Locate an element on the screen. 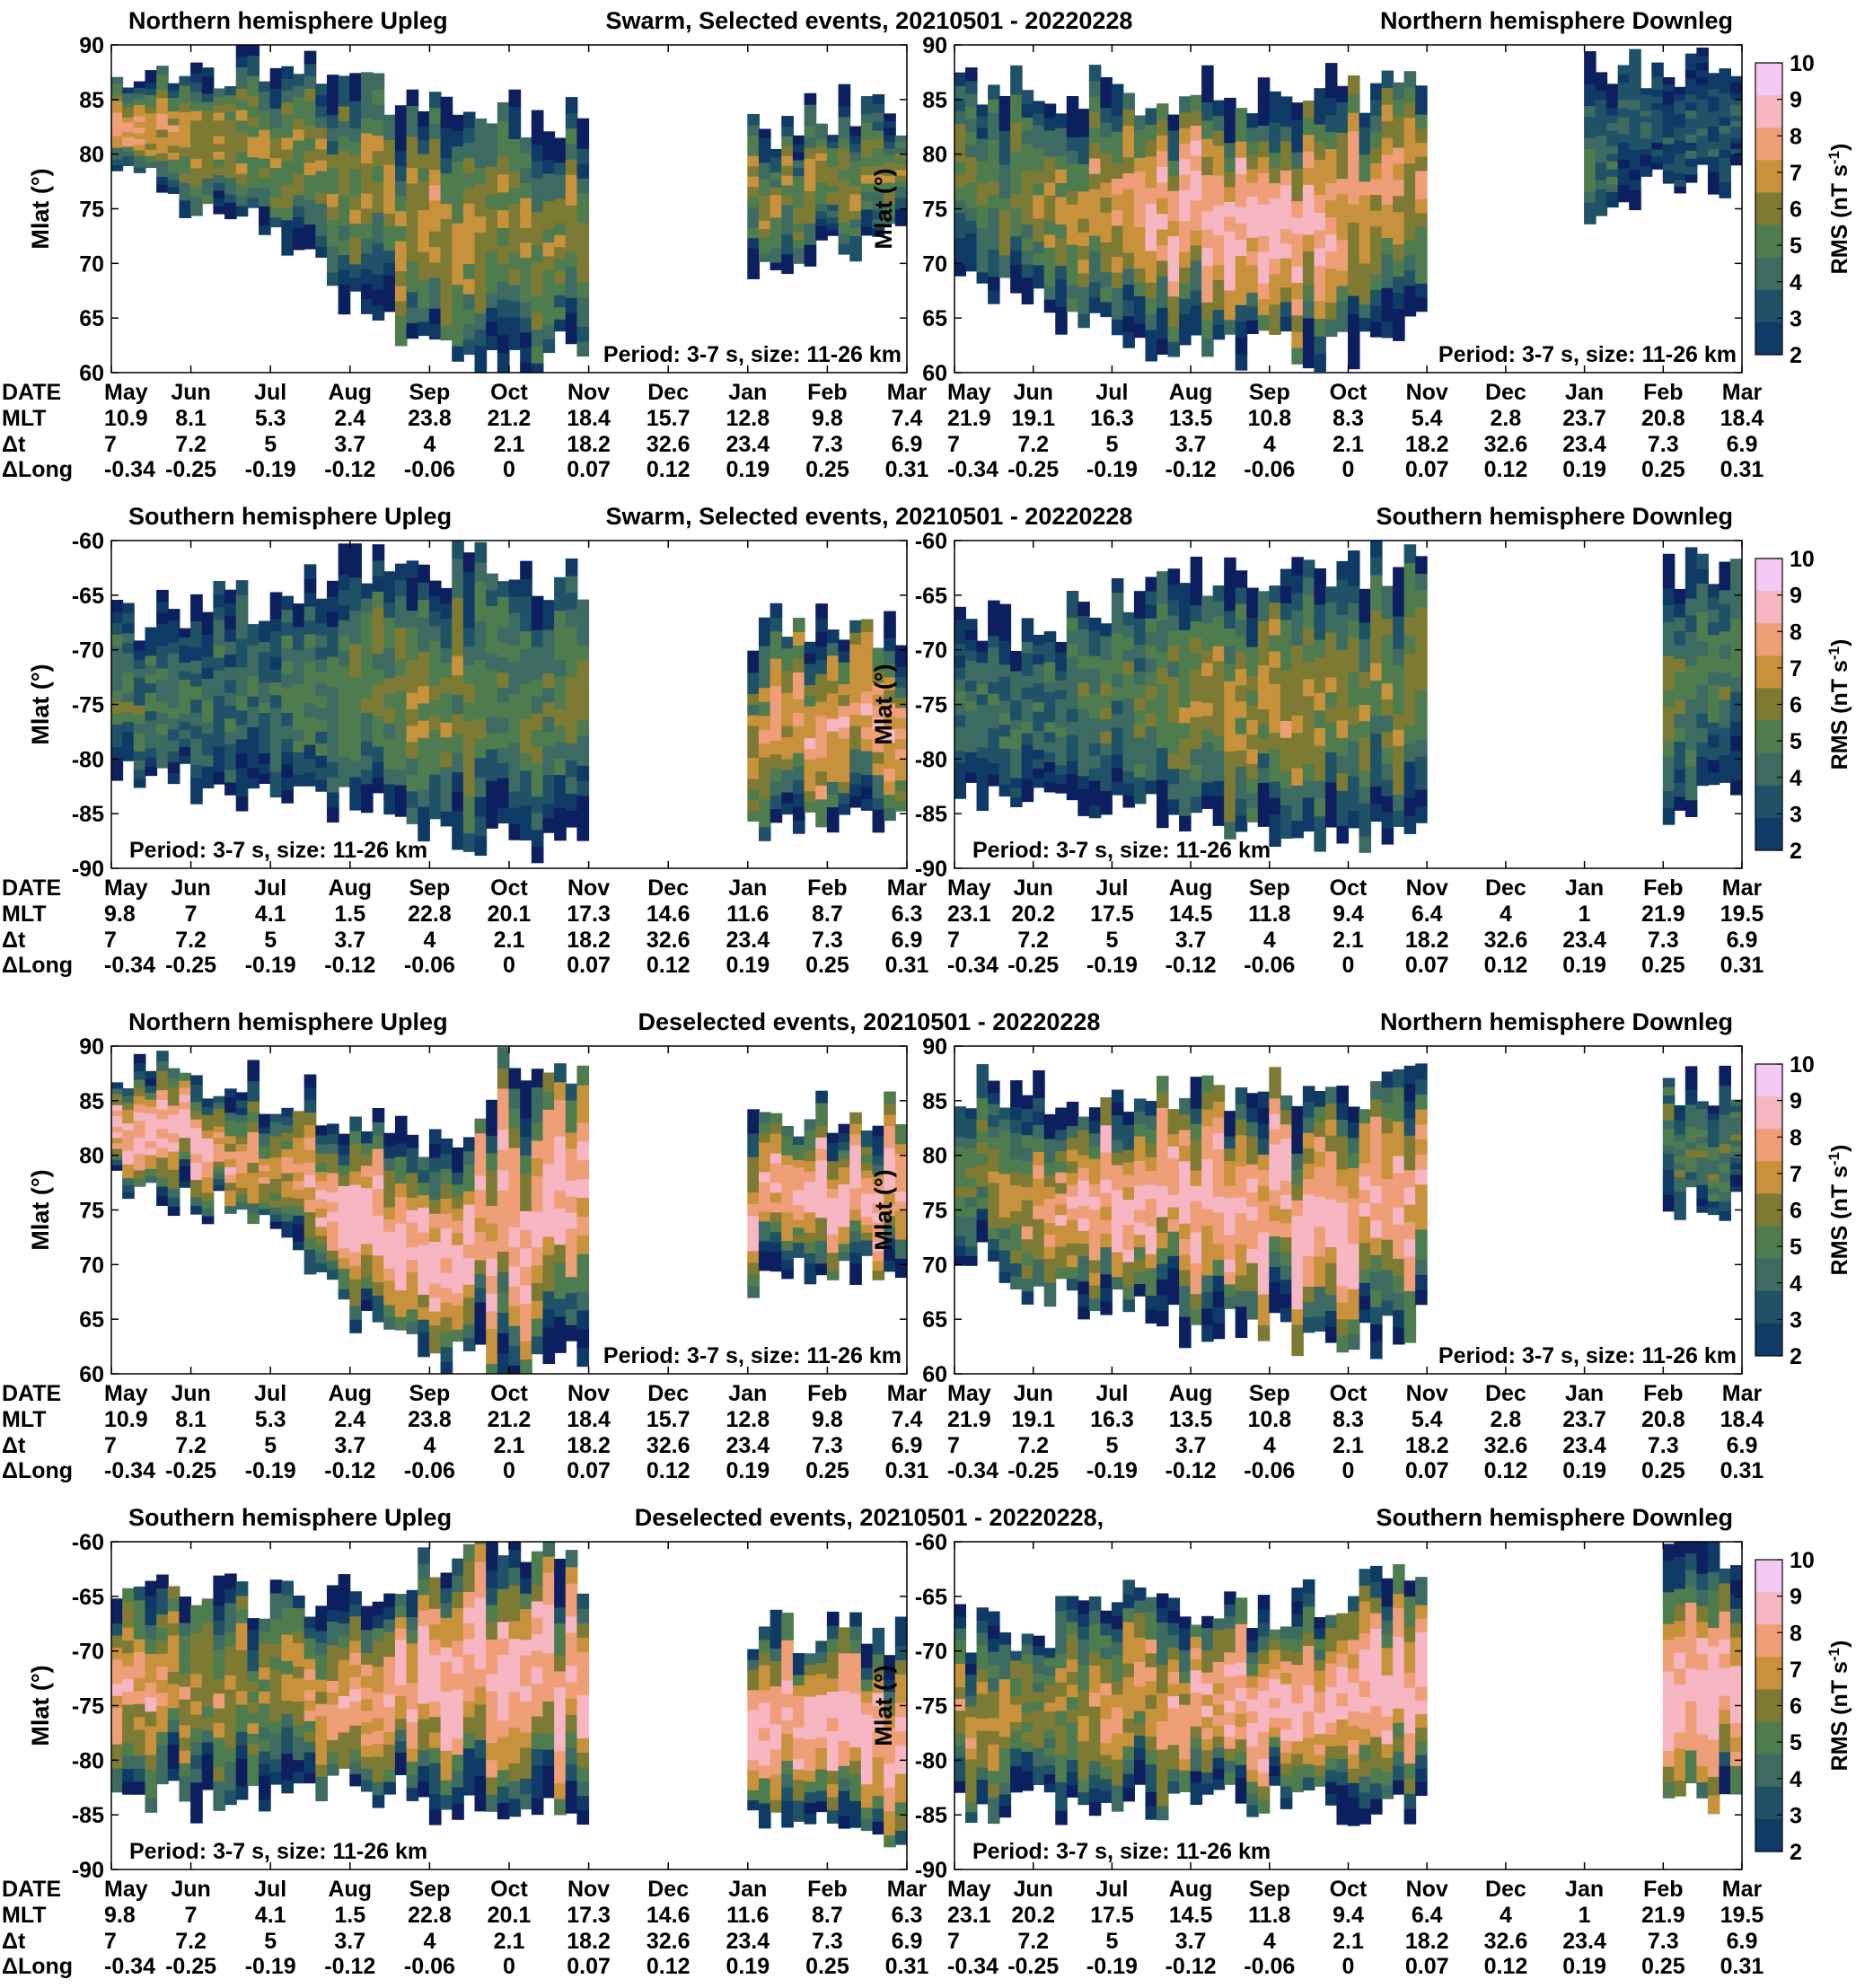 The height and width of the screenshot is (1988, 1856). x-axis-cell: 0.12 is located at coordinates (1506, 965).